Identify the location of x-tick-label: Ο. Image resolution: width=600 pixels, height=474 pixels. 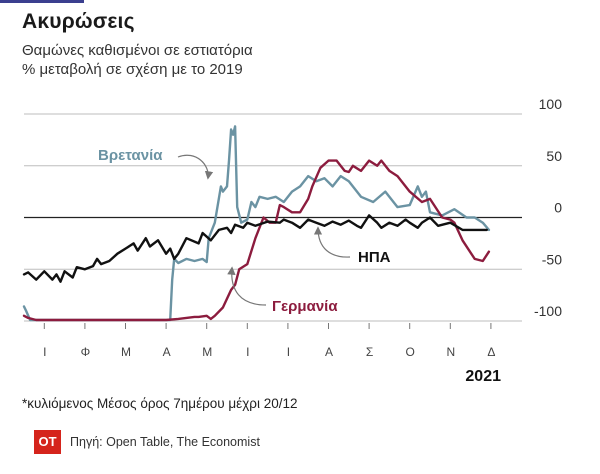
(410, 352).